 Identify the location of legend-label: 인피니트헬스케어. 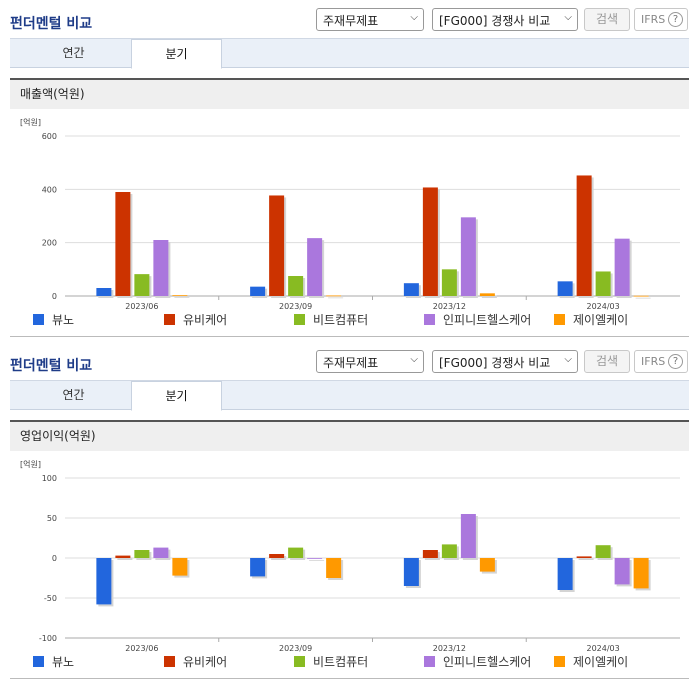
(487, 662).